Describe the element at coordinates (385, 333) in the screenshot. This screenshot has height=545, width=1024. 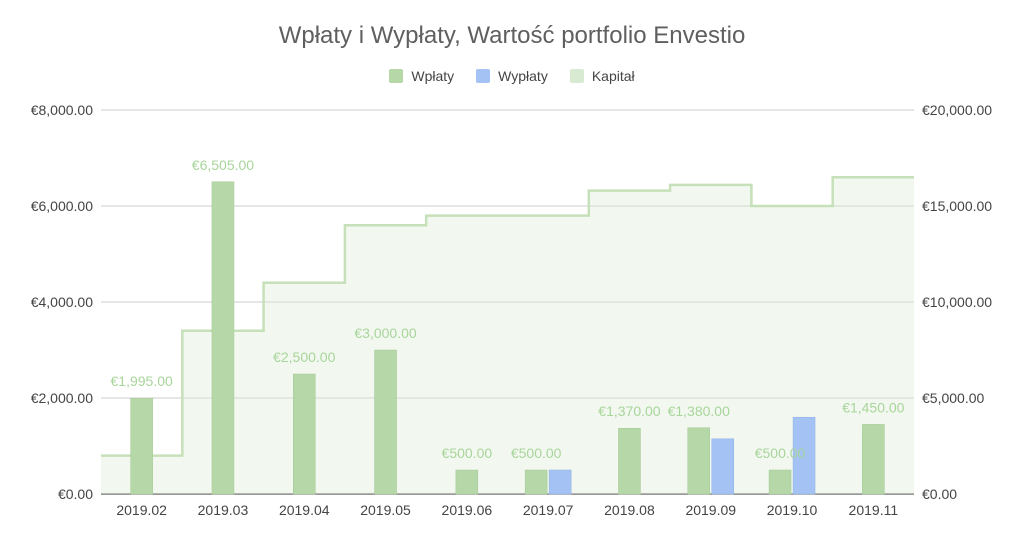
I see `data-label: €3,000.00` at that location.